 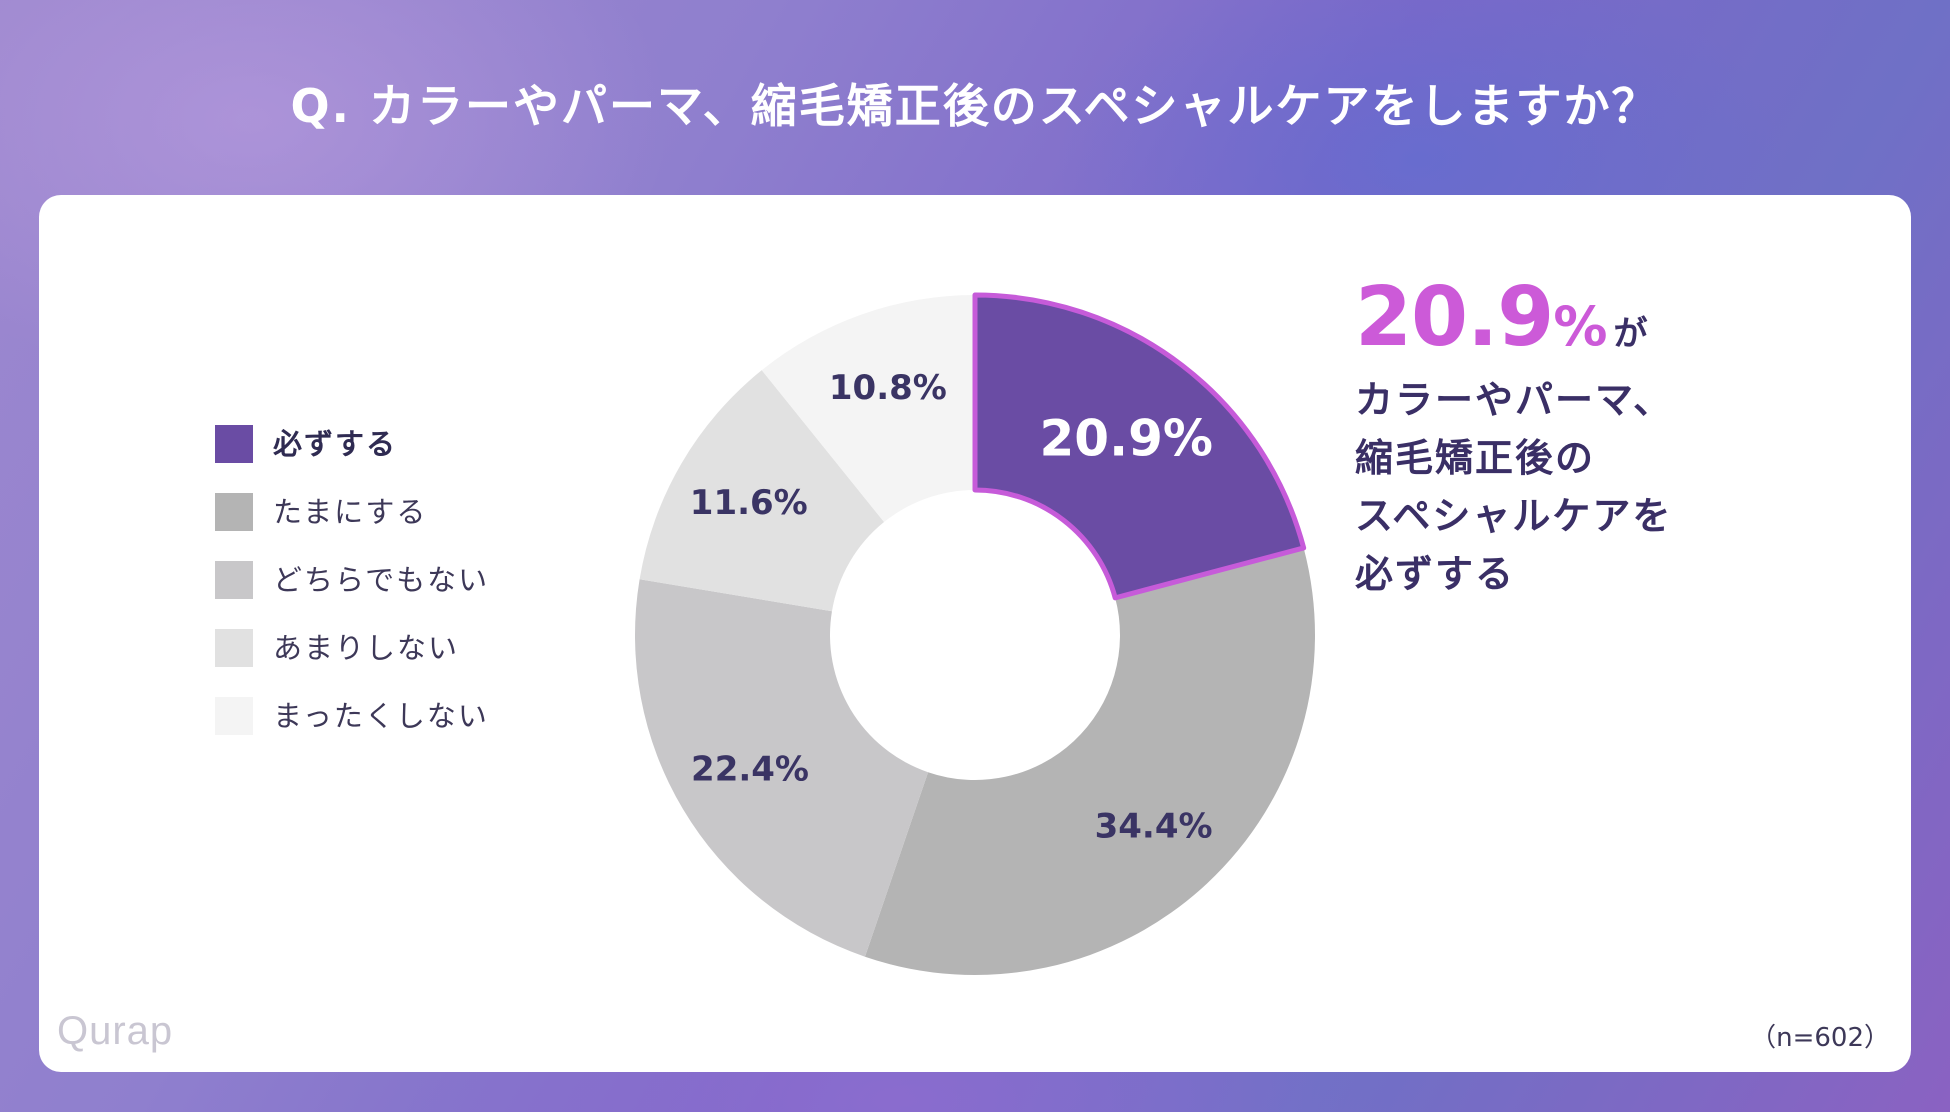 What do you see at coordinates (1126, 438) in the screenshot?
I see `slice-value-label: 20.9%` at bounding box center [1126, 438].